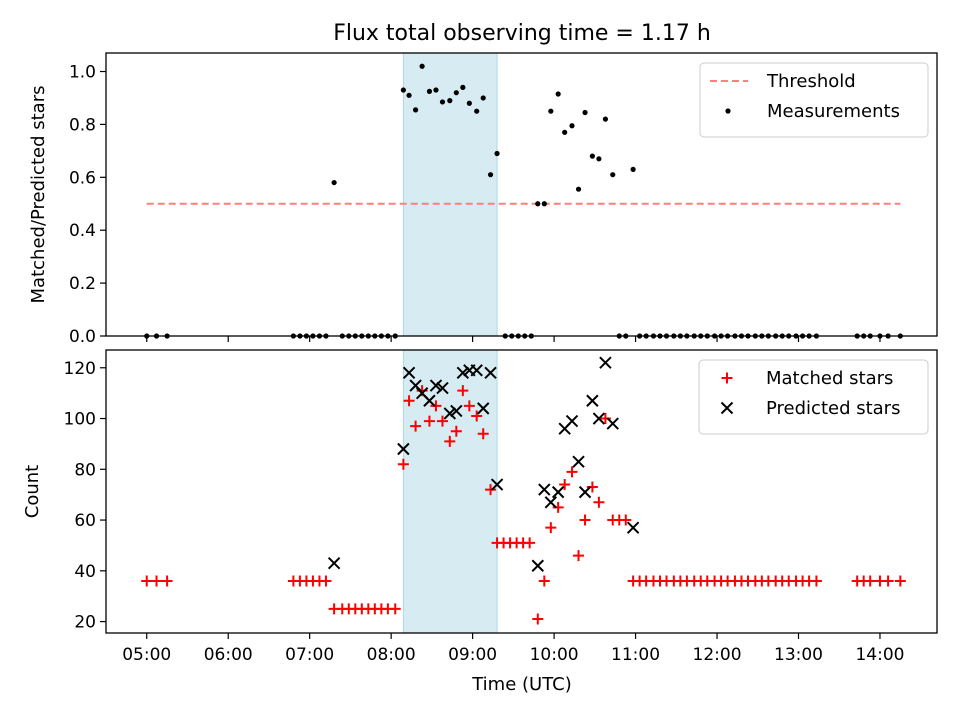 Image resolution: width=960 pixels, height=720 pixels. I want to click on x-tick-label: 05:00, so click(146, 655).